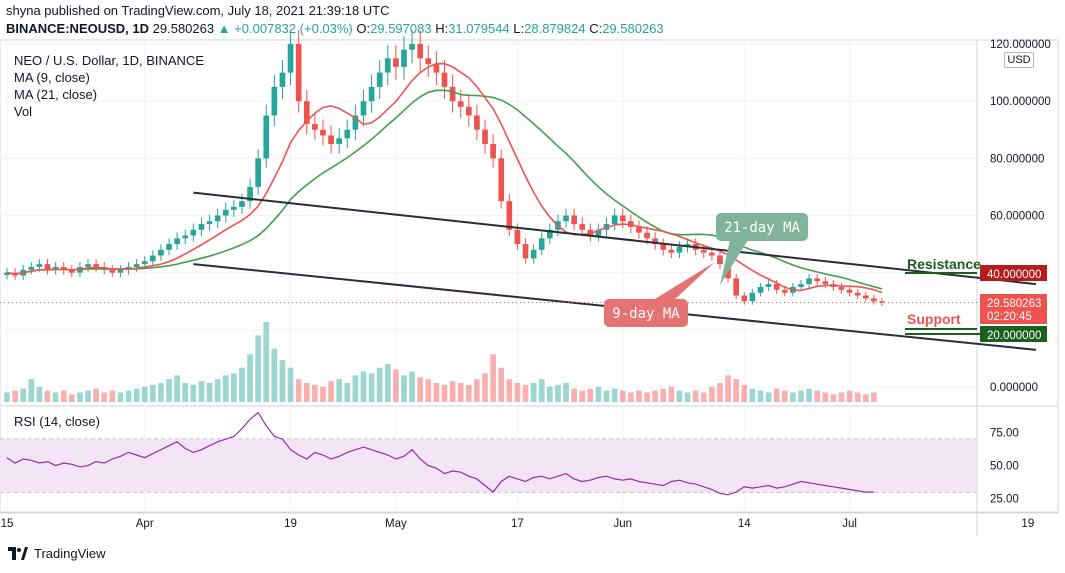  I want to click on low-value: 28.879824, so click(555, 28).